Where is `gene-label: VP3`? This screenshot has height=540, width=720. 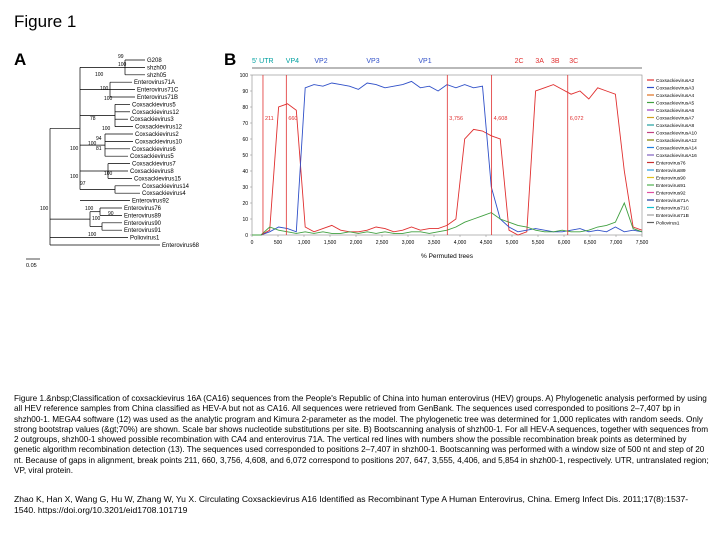
gene-label: VP3 is located at coordinates (372, 61).